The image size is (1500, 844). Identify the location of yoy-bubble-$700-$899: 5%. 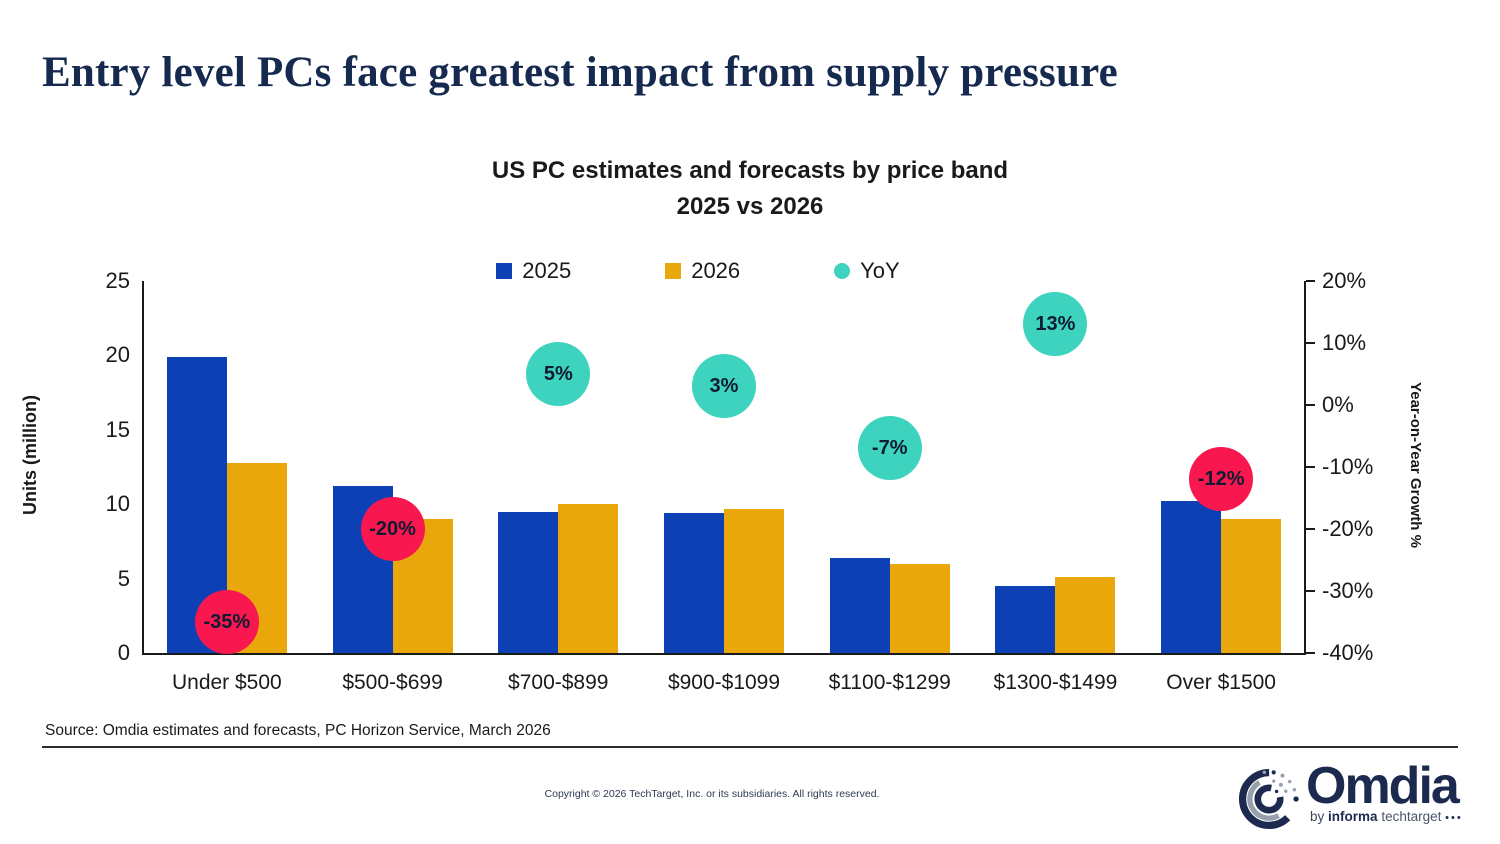
(558, 374).